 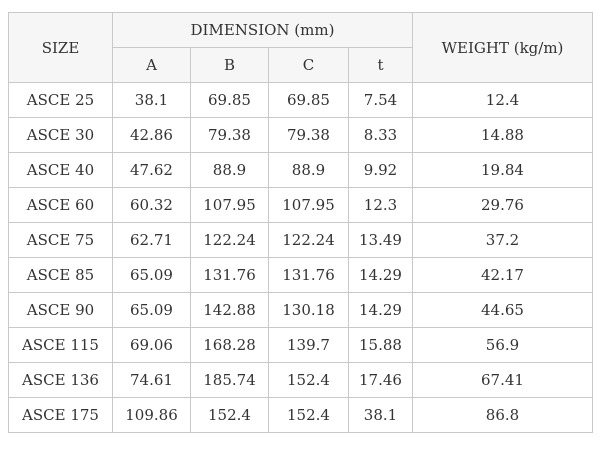 What do you see at coordinates (502, 275) in the screenshot?
I see `cell-weight: 42.17` at bounding box center [502, 275].